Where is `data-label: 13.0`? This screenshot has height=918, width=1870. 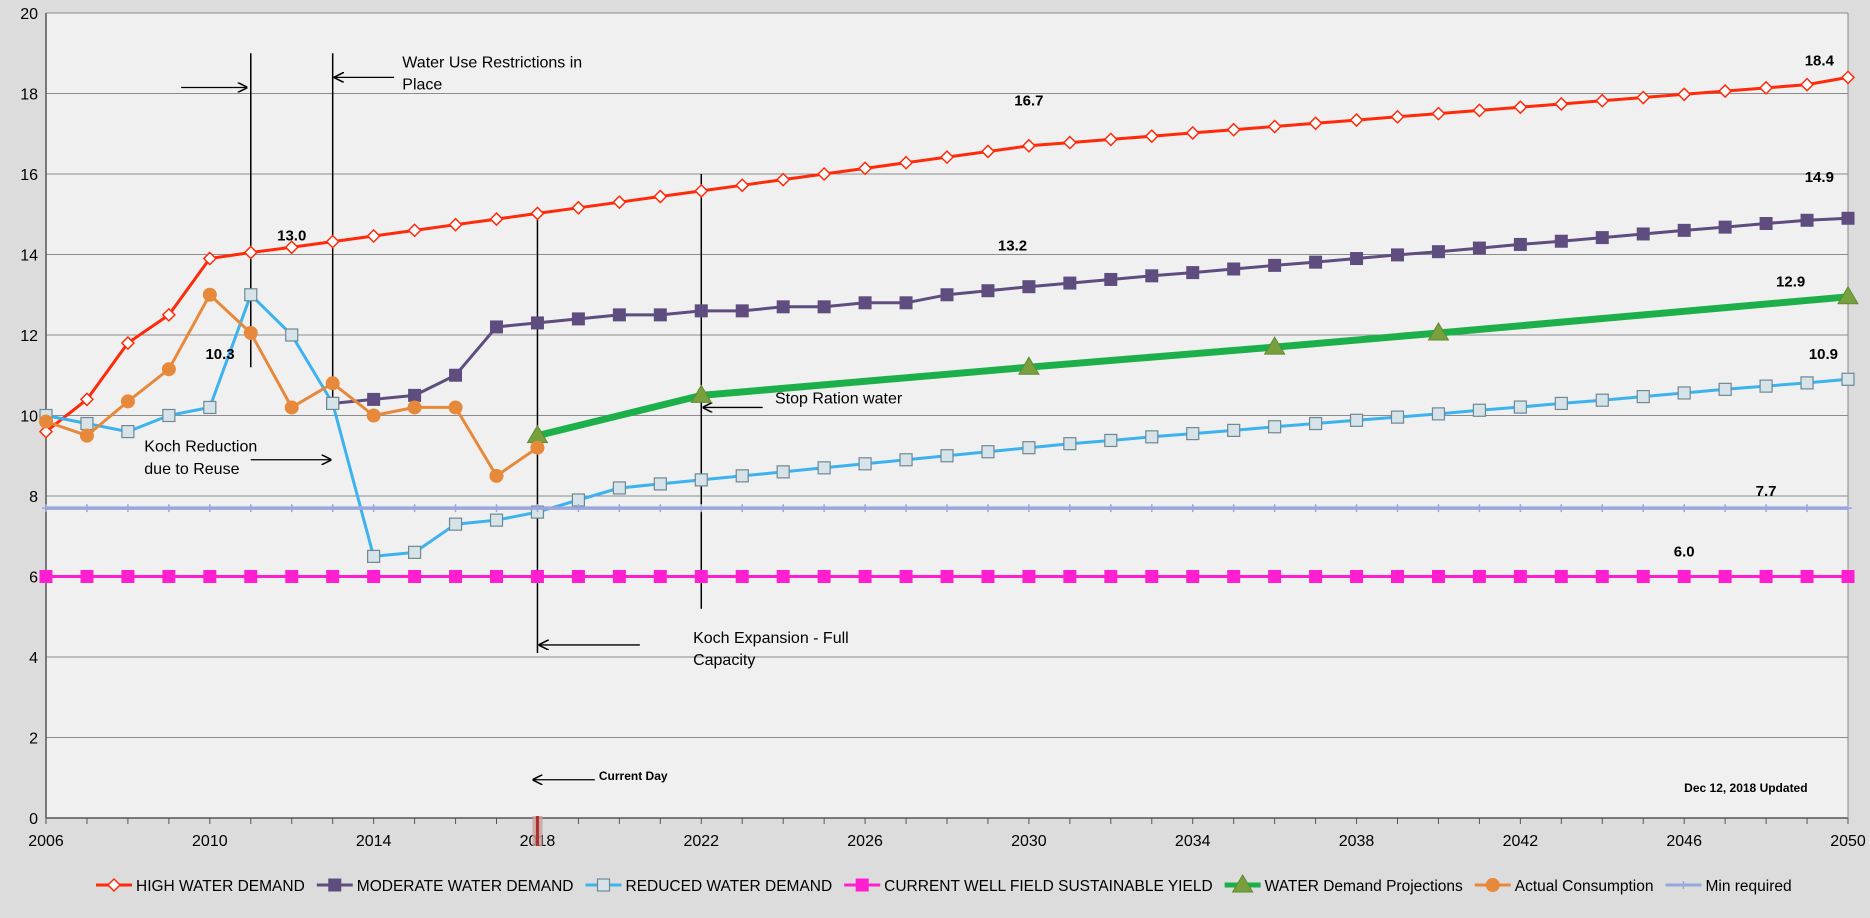
data-label: 13.0 is located at coordinates (291, 235).